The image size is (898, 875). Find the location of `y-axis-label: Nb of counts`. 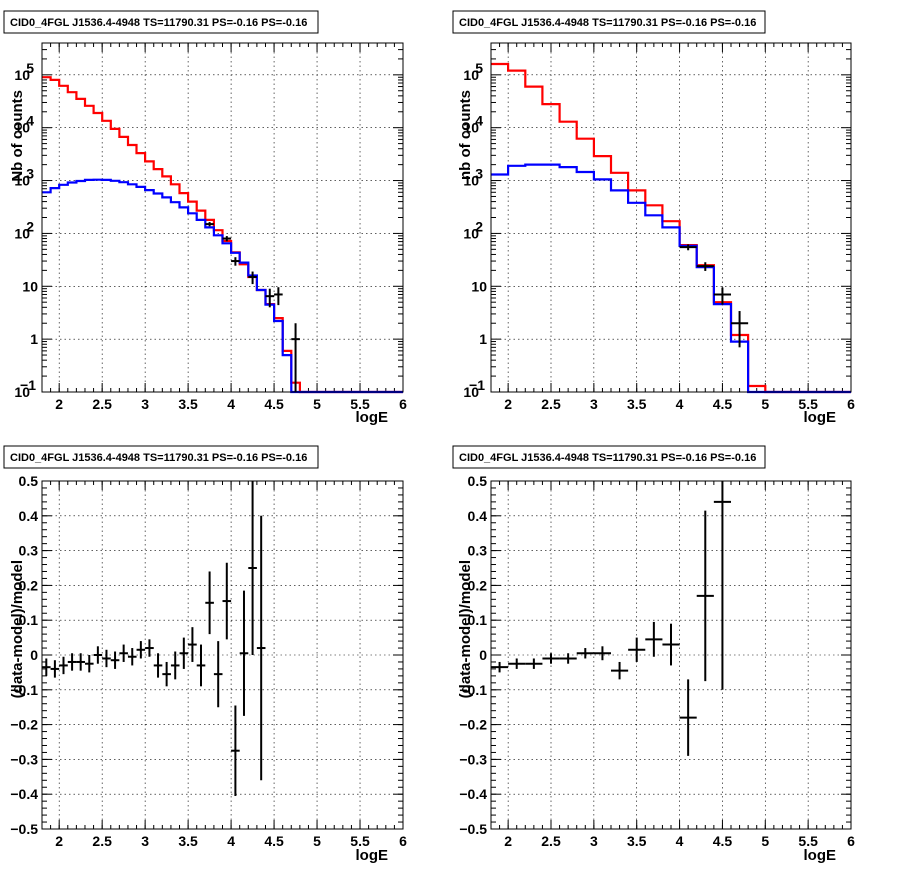

y-axis-label: Nb of counts is located at coordinates (17, 136).